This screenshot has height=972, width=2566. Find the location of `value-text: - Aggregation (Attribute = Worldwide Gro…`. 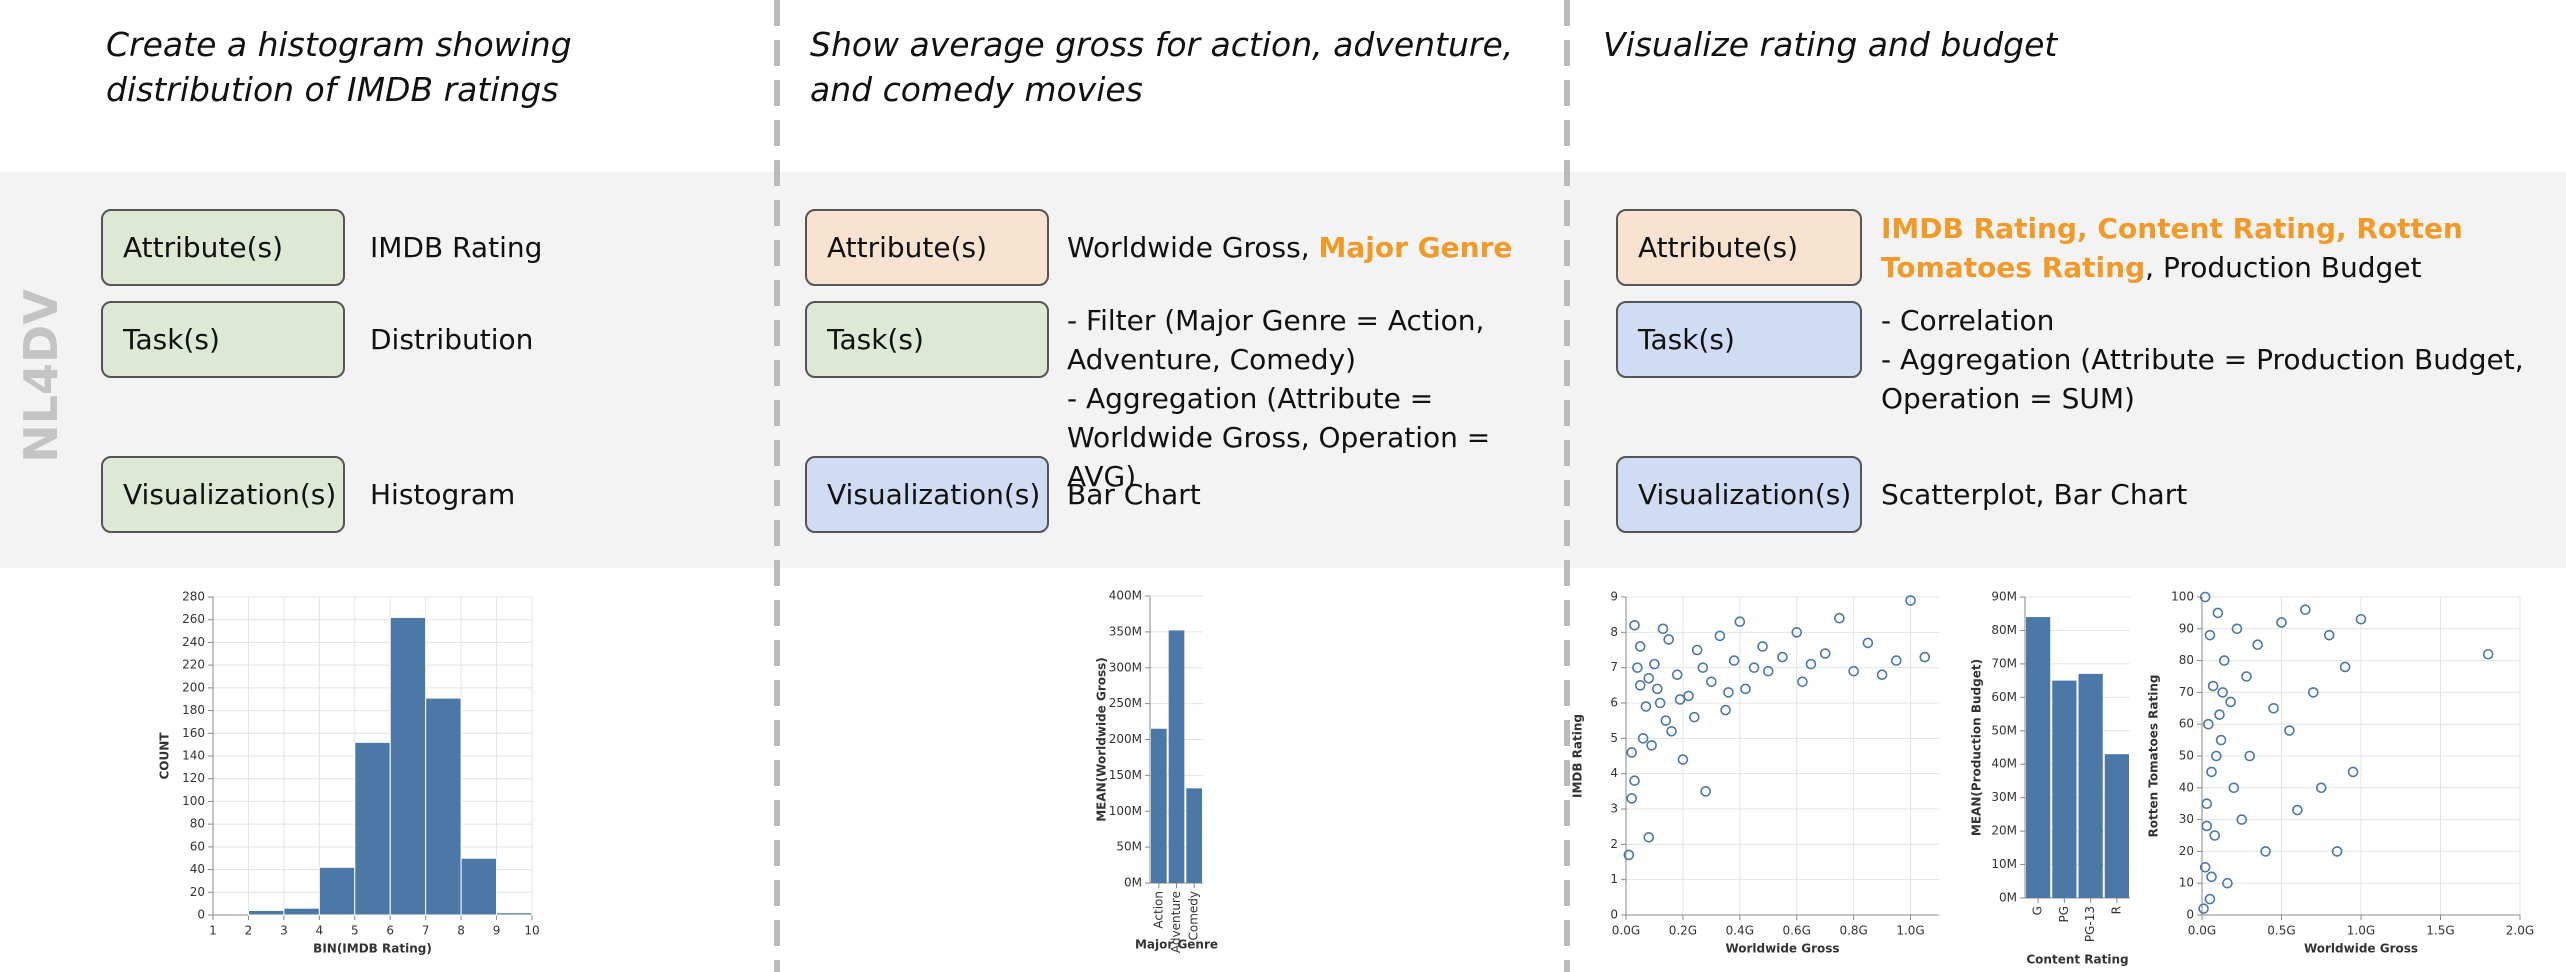

value-text: - Aggregation (Attribute = Worldwide Gro… is located at coordinates (1279, 437).